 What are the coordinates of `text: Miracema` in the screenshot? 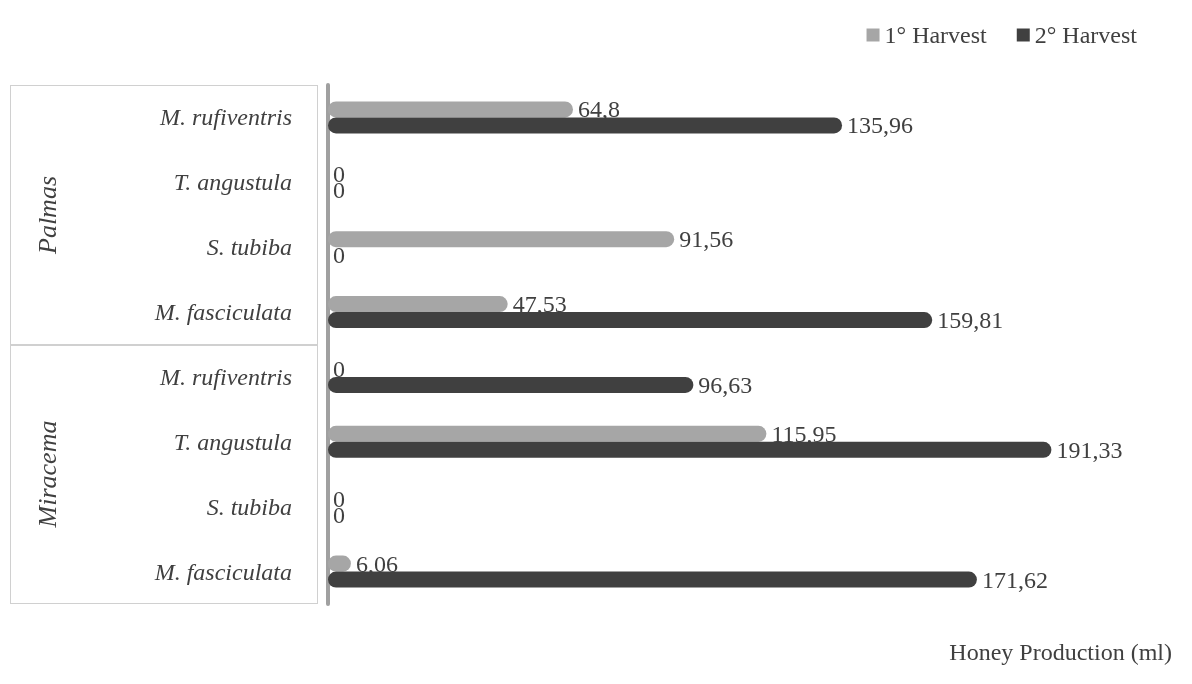 It's located at (48, 474).